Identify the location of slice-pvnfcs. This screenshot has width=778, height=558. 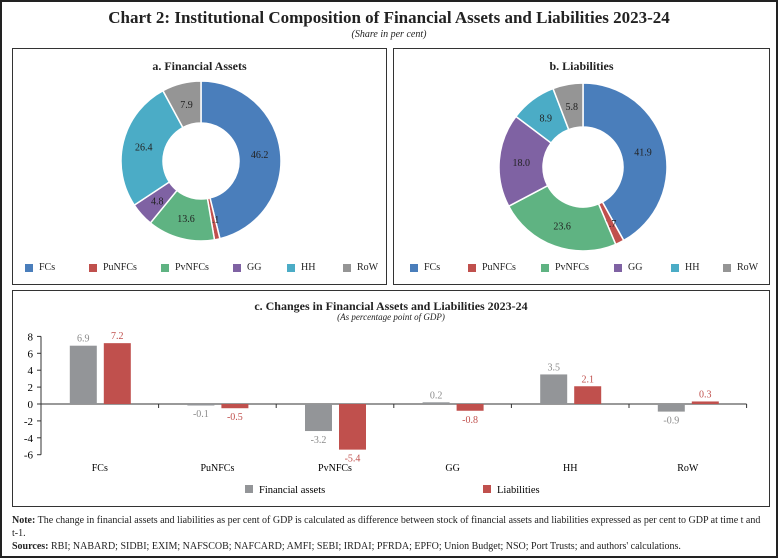
(562, 218).